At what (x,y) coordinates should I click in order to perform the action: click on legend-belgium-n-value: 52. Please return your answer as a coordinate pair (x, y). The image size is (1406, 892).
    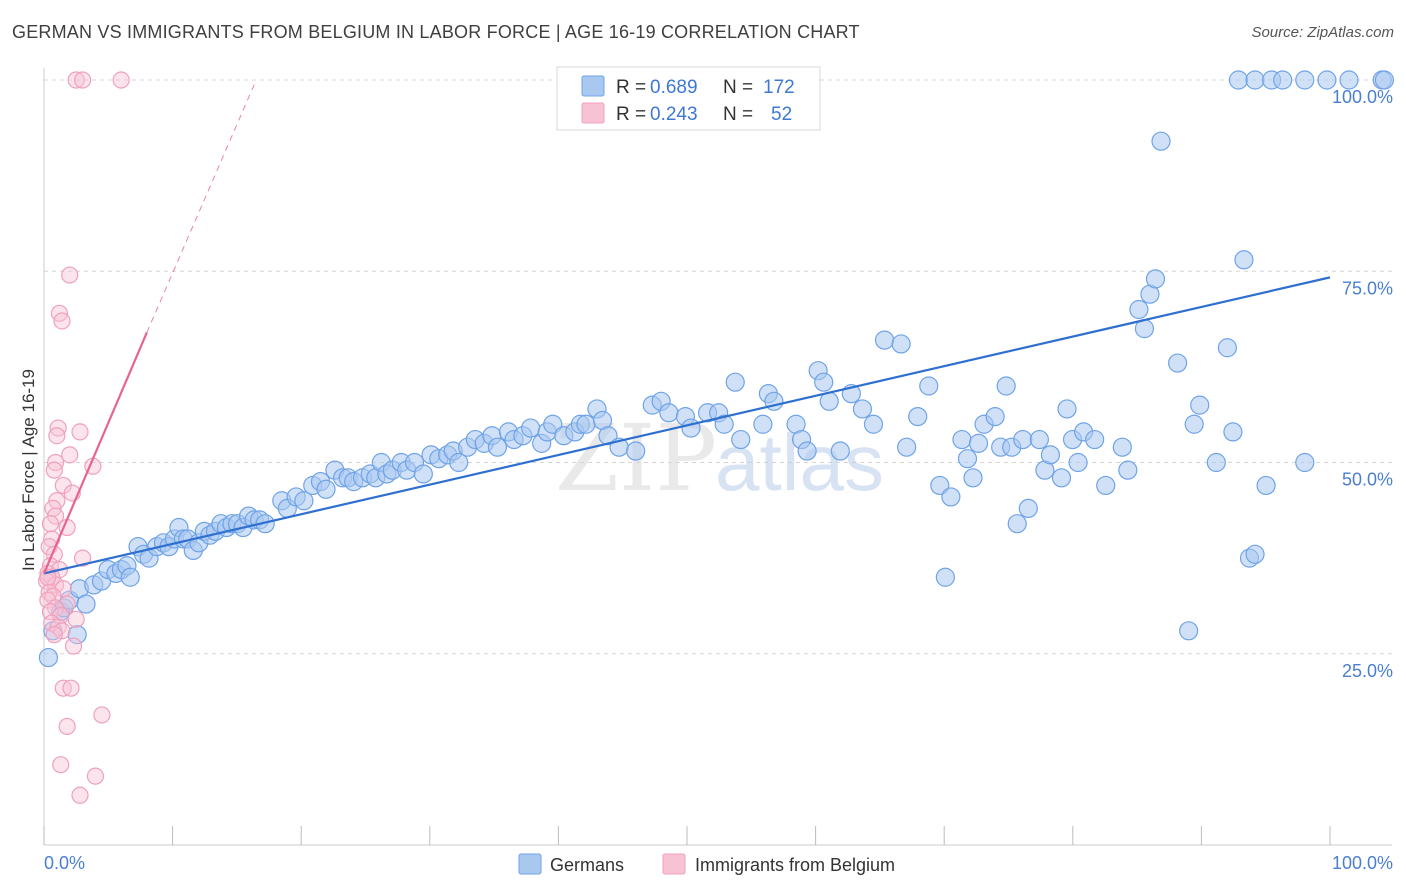
    Looking at the image, I should click on (781, 114).